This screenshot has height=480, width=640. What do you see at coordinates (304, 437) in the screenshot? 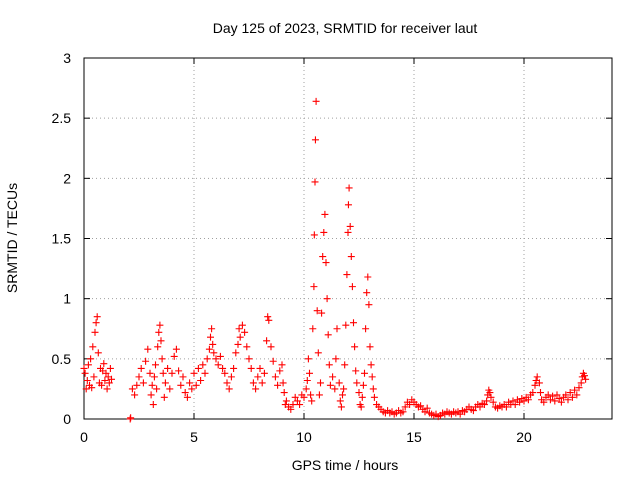
I see `x-tick-label: 10` at bounding box center [304, 437].